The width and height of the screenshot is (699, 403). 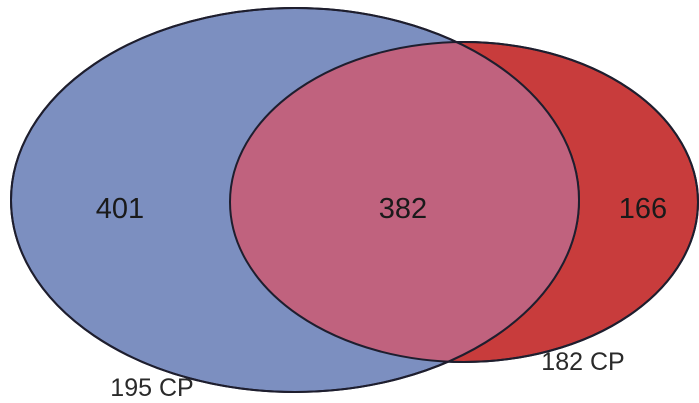 What do you see at coordinates (403, 209) in the screenshot?
I see `count-intersection: 382` at bounding box center [403, 209].